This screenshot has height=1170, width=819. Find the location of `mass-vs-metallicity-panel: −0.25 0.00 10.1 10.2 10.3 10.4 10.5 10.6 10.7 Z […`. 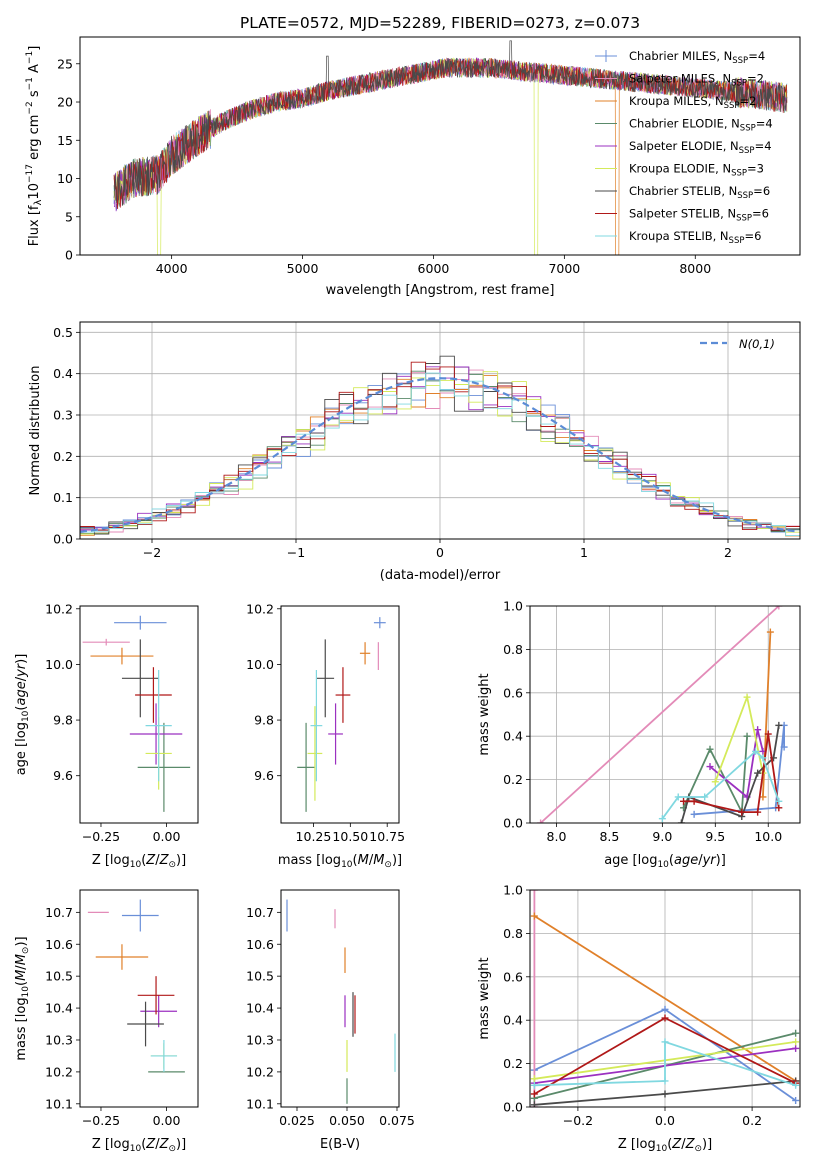

mass-vs-metallicity-panel: −0.25 0.00 10.1 10.2 10.3 10.4 10.5 10.6 10.7 Z [… is located at coordinates (106, 1021).